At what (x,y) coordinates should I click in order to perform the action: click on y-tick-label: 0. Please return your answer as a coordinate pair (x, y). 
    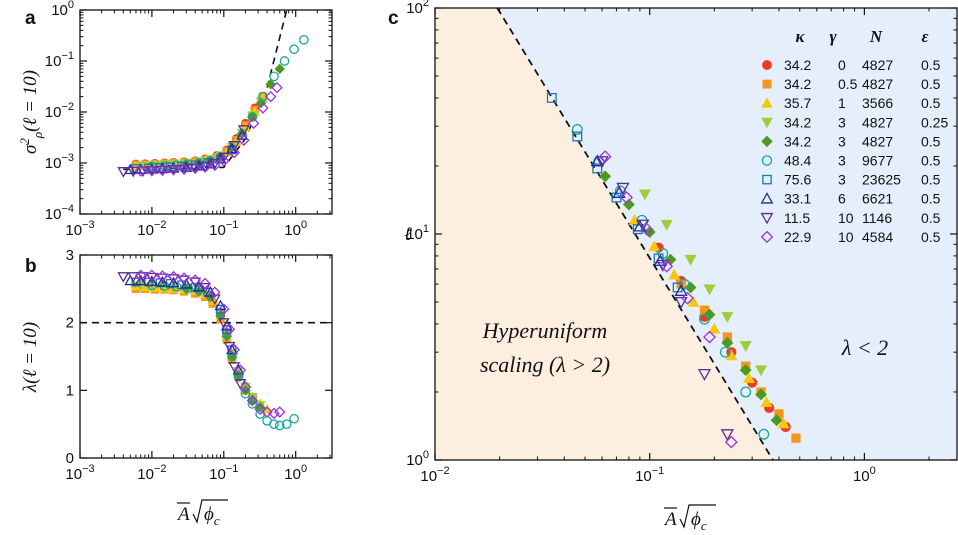
    Looking at the image, I should click on (70, 458).